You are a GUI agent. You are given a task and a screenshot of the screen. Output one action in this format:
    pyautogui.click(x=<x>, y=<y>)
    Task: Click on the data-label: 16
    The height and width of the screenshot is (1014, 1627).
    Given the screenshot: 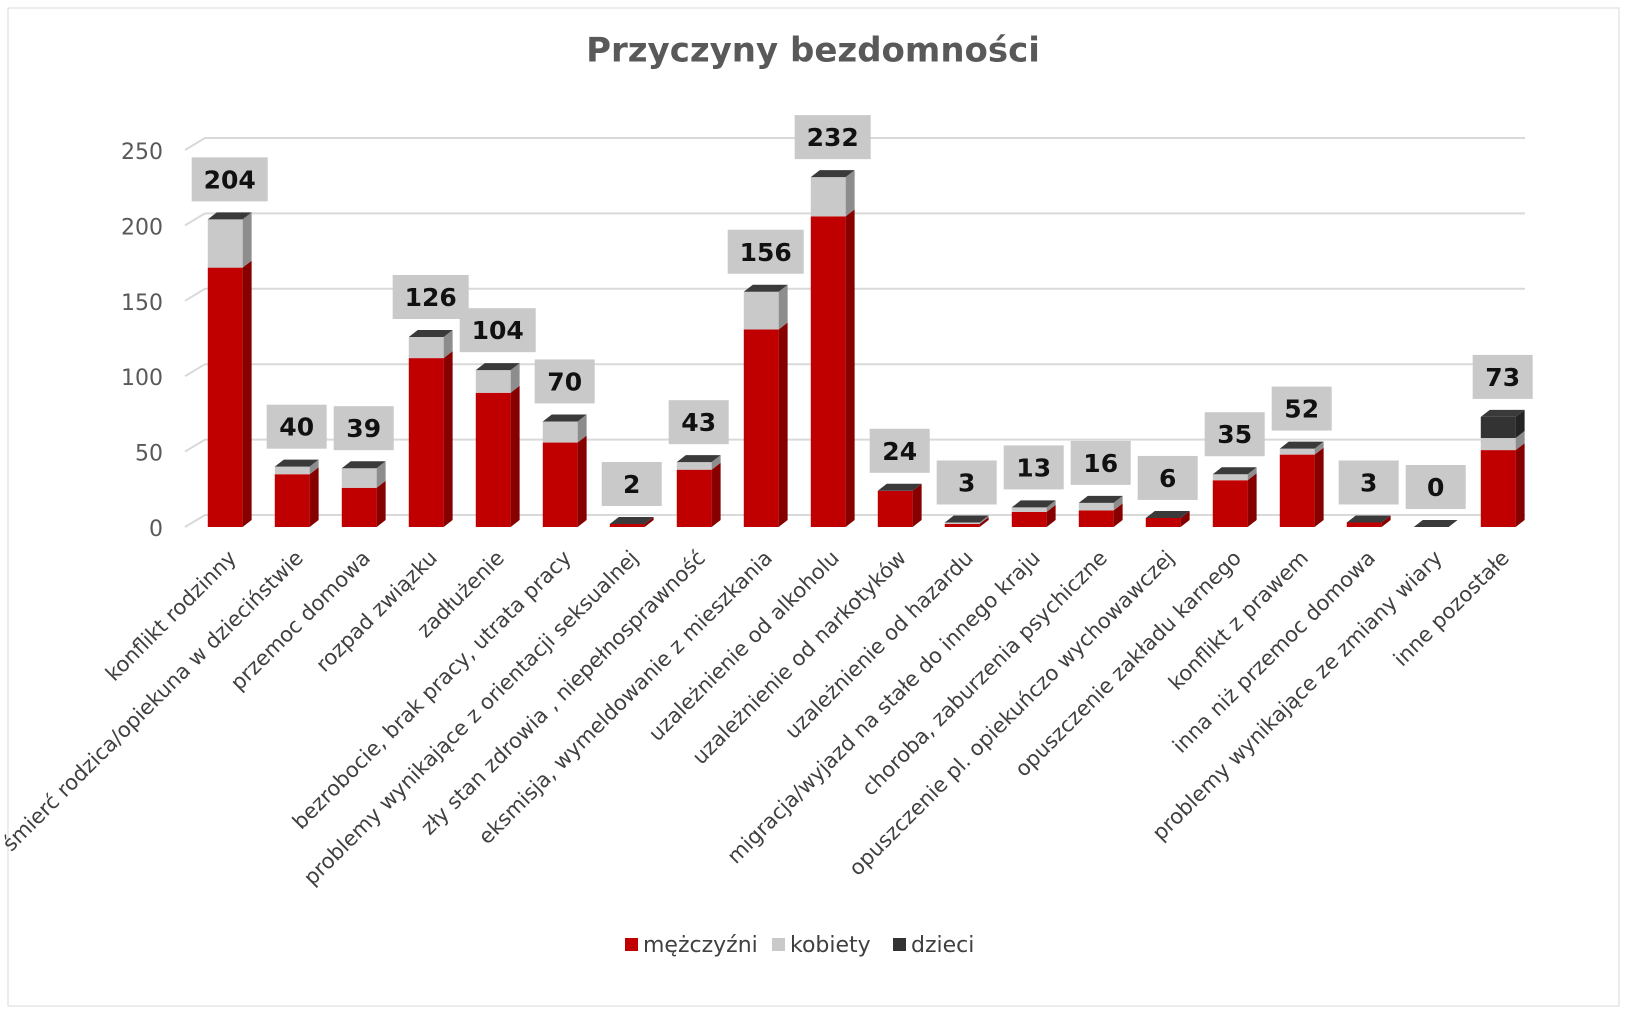 What is the action you would take?
    pyautogui.click(x=1100, y=463)
    